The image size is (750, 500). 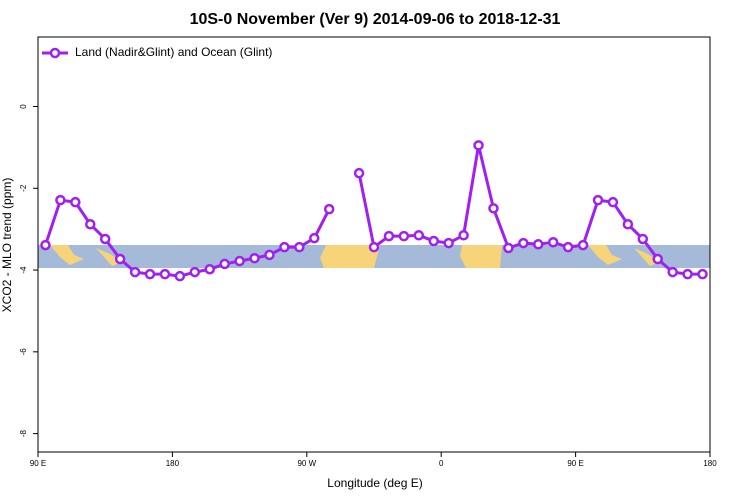 What do you see at coordinates (55, 53) in the screenshot?
I see `legend-marker` at bounding box center [55, 53].